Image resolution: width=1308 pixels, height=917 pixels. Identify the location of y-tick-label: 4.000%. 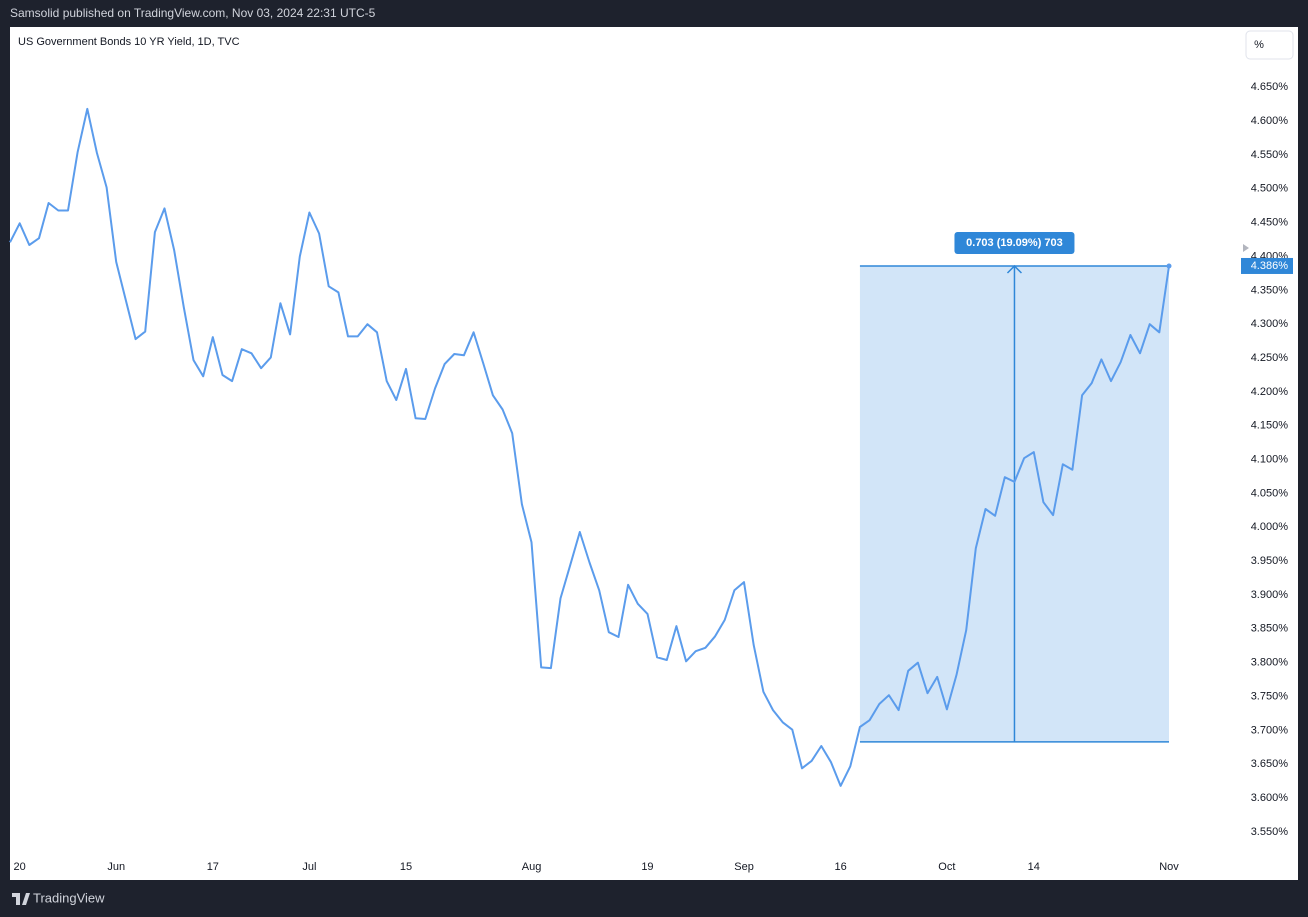
(1270, 527).